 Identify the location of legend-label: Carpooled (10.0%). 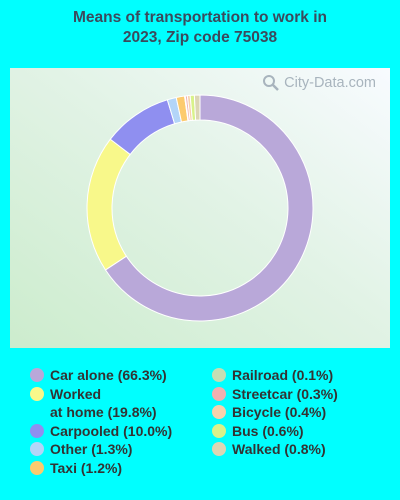
(111, 430).